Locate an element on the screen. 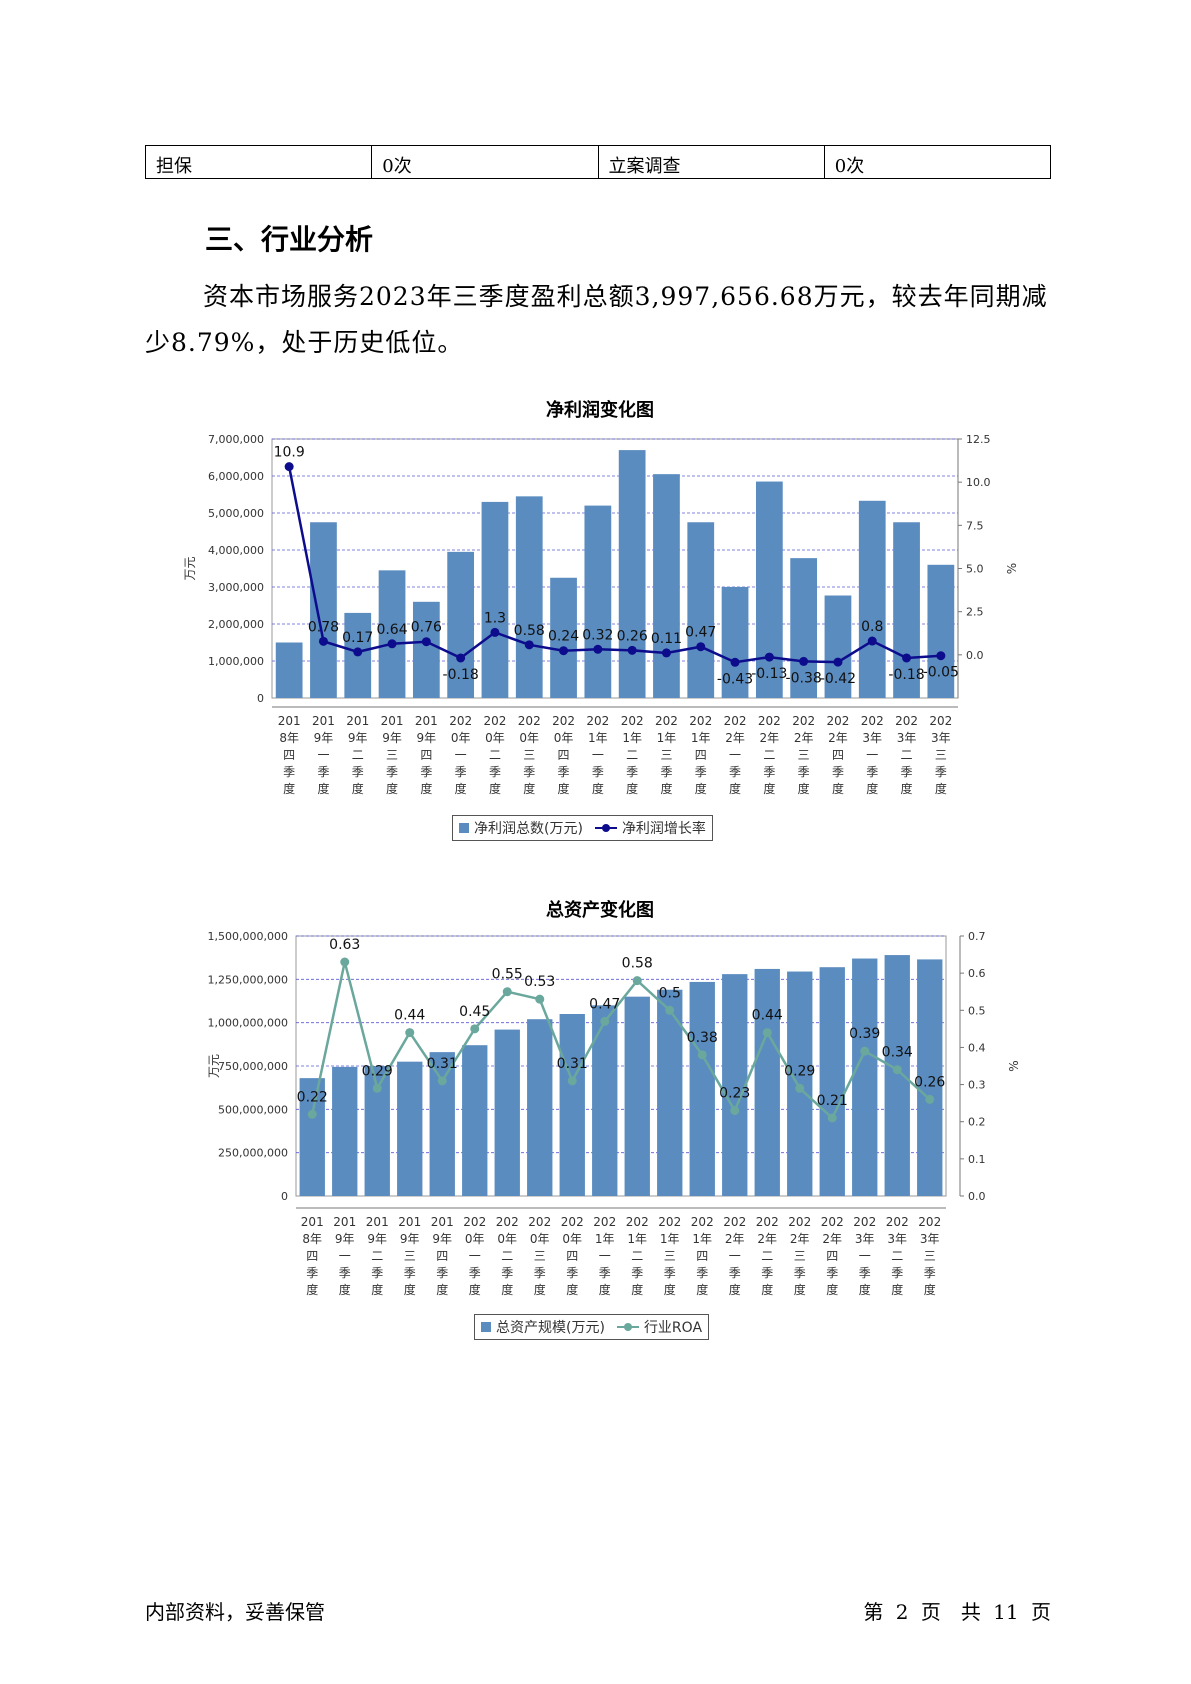 The width and height of the screenshot is (1191, 1684). legend-entry: 总资产规模(万元) is located at coordinates (550, 1328).